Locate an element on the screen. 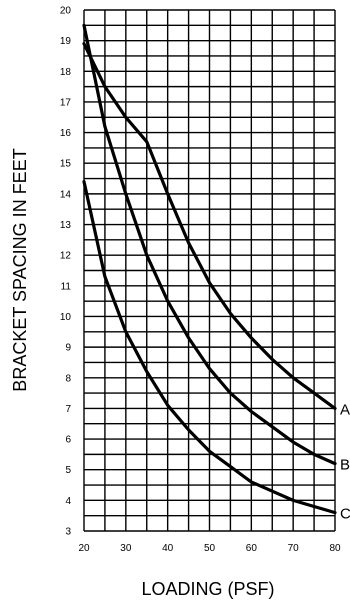 The height and width of the screenshot is (605, 350). y-tick-label: 3 is located at coordinates (68, 532).